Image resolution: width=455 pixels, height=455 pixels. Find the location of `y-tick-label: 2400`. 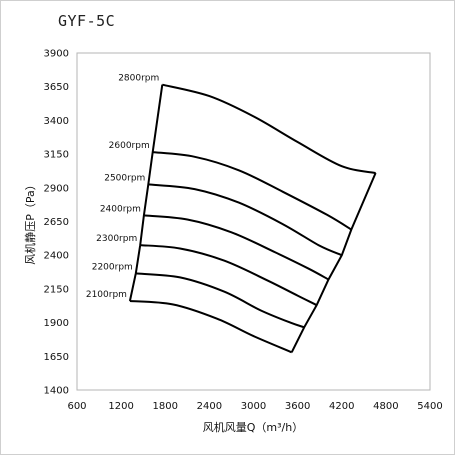

y-tick-label: 2400 is located at coordinates (56, 256).